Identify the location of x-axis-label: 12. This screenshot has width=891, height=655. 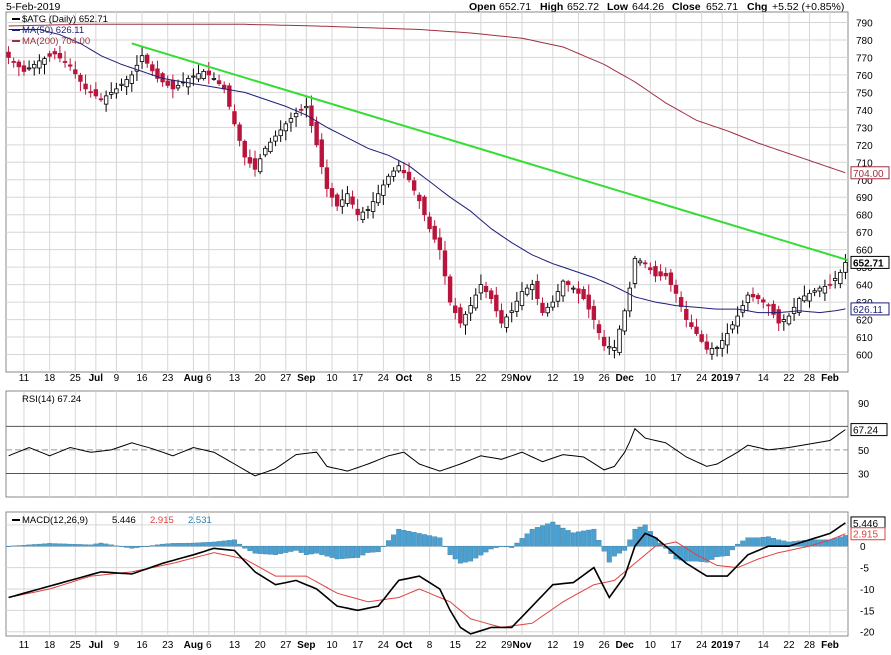
(553, 378).